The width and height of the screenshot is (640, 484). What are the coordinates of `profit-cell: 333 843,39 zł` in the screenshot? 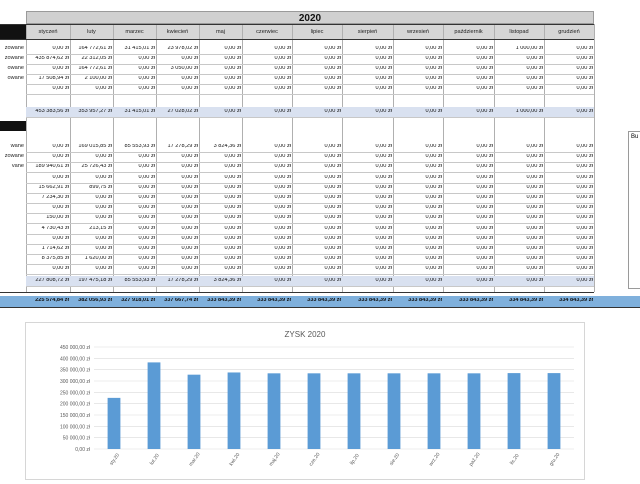 It's located at (425, 300).